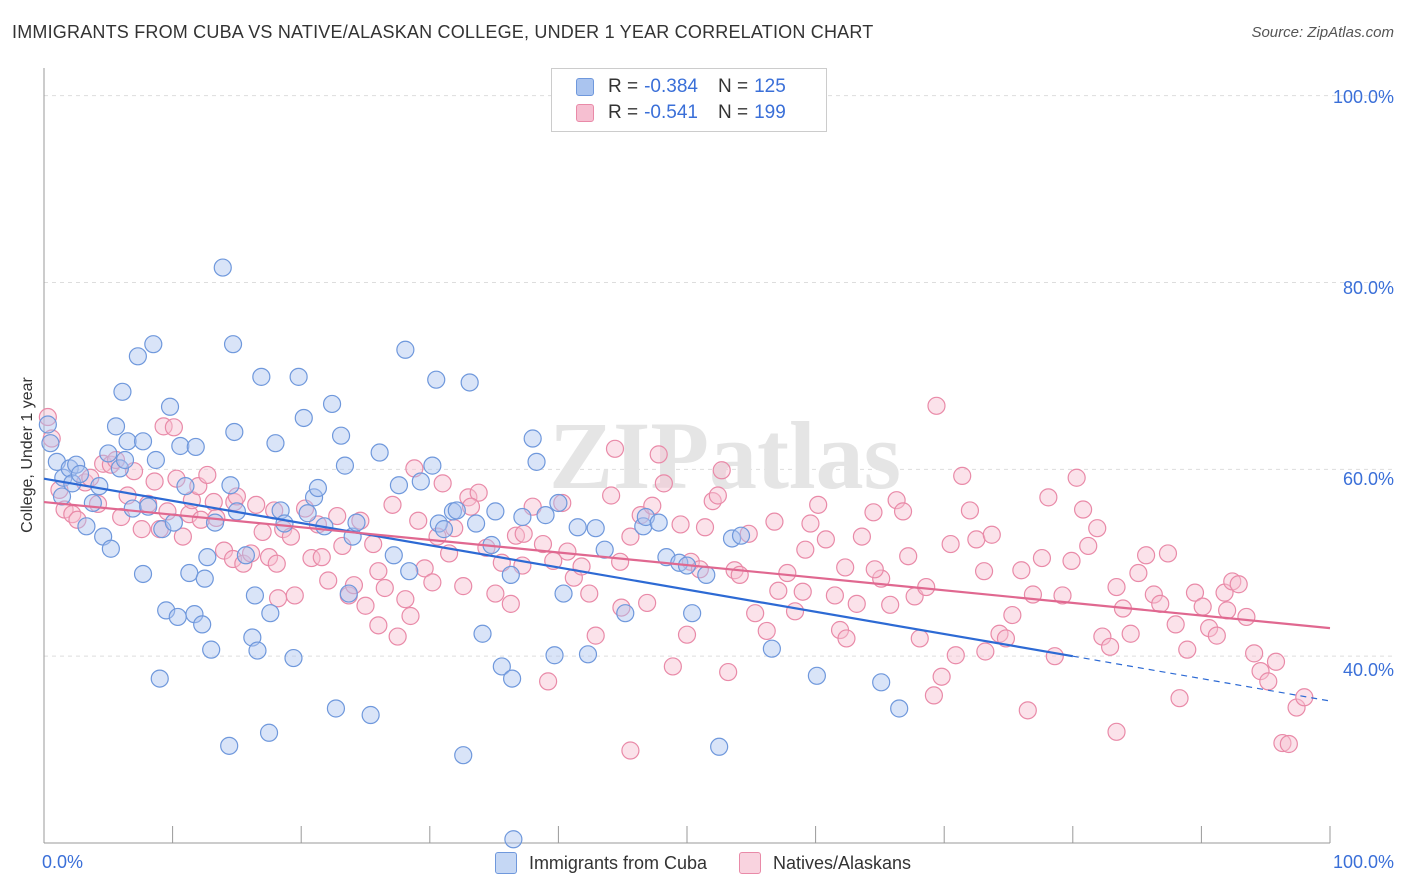  Describe the element at coordinates (505, 863) in the screenshot. I see `legend-swatch-blue` at that location.